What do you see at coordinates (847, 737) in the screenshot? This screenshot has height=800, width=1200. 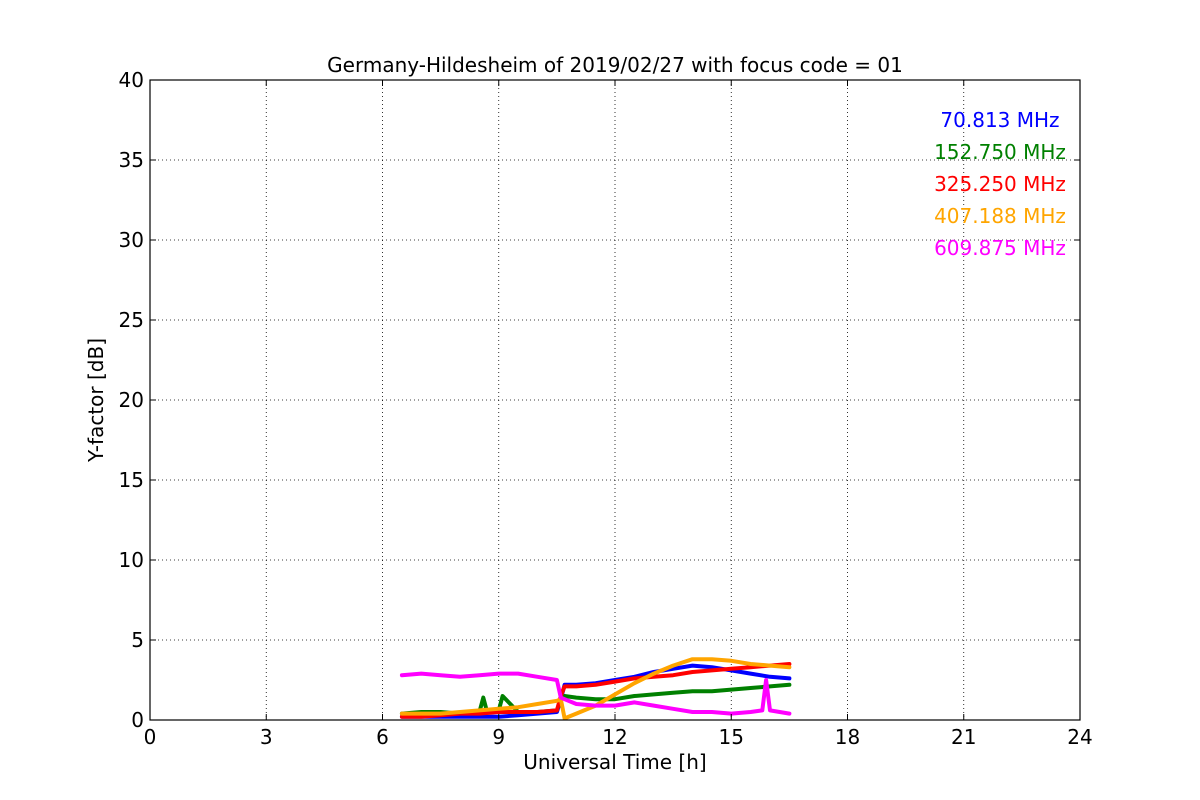 I see `x-tick-label: 18` at bounding box center [847, 737].